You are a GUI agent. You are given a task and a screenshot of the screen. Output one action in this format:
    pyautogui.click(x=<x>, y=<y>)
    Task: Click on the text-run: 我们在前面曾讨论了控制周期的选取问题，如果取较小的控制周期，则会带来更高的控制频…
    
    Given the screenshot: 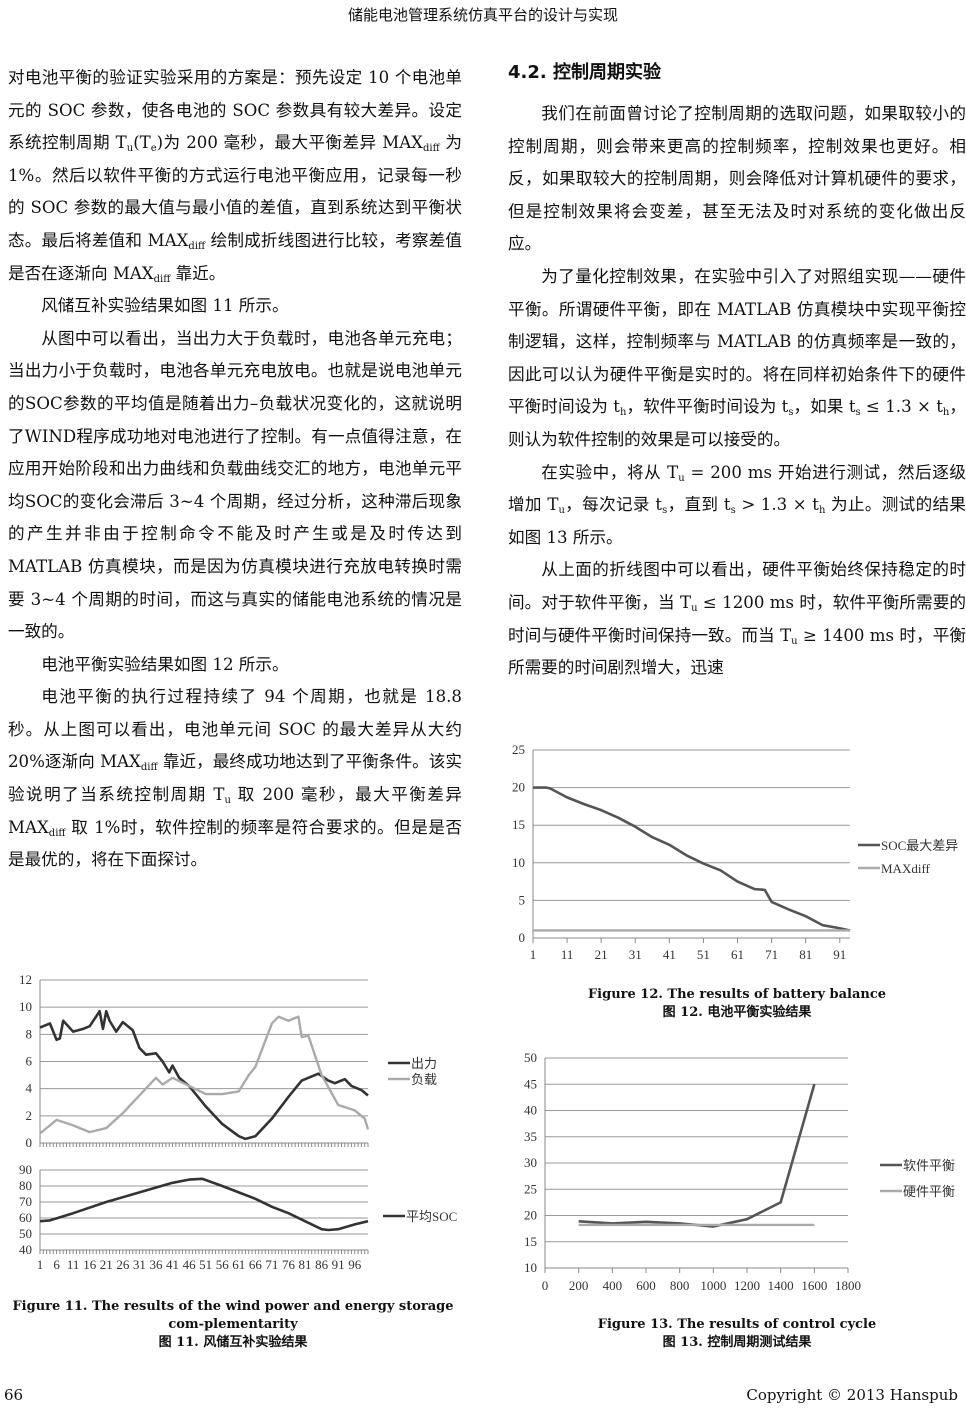 What is the action you would take?
    pyautogui.click(x=737, y=179)
    